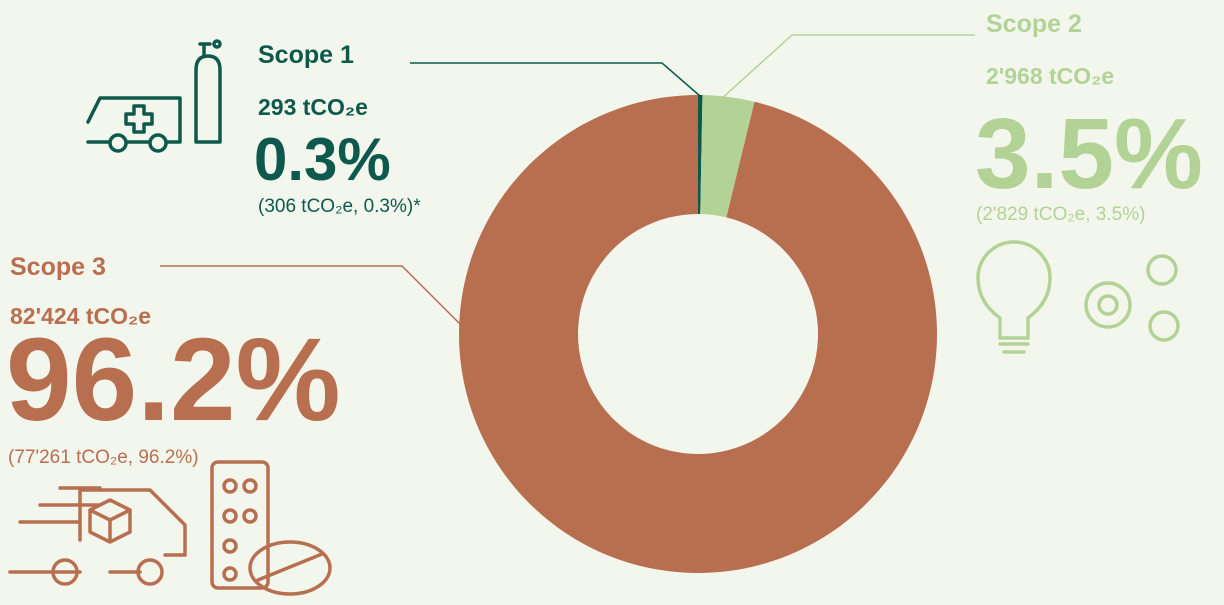 This screenshot has width=1224, height=605. I want to click on previous-label: (77'261 tCO₂e, 96.2%), so click(103, 457).